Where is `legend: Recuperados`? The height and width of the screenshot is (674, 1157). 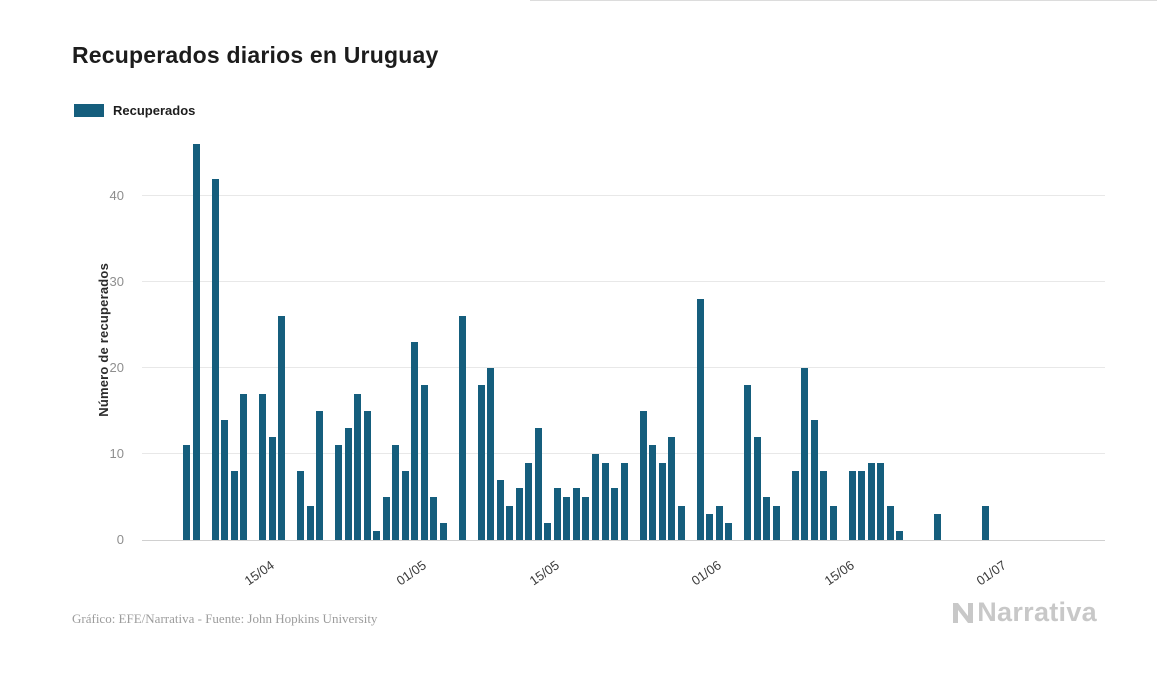 legend: Recuperados is located at coordinates (134, 110).